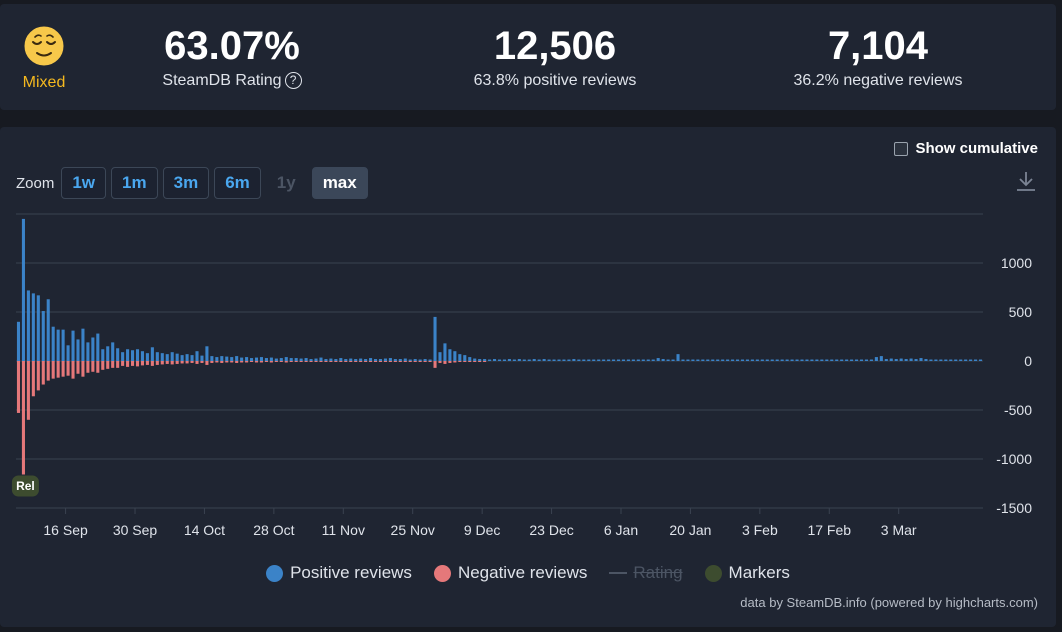  What do you see at coordinates (901, 148) in the screenshot?
I see `cumulative-checkbox` at bounding box center [901, 148].